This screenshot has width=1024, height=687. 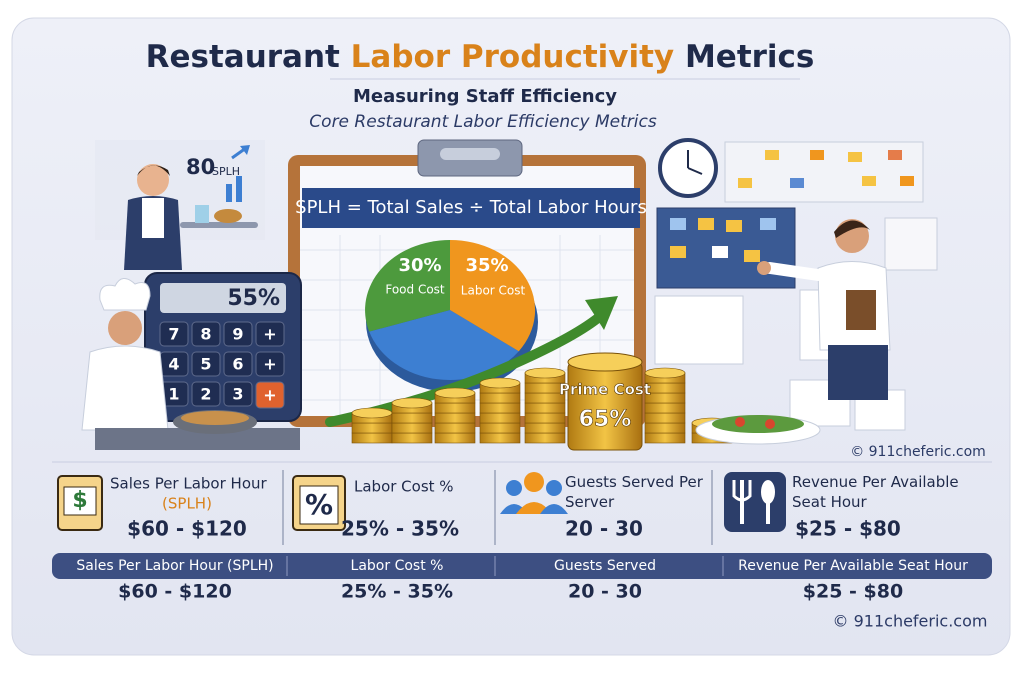 I want to click on table-header-cell: Revenue Per Available Seat Hour, so click(x=853, y=566).